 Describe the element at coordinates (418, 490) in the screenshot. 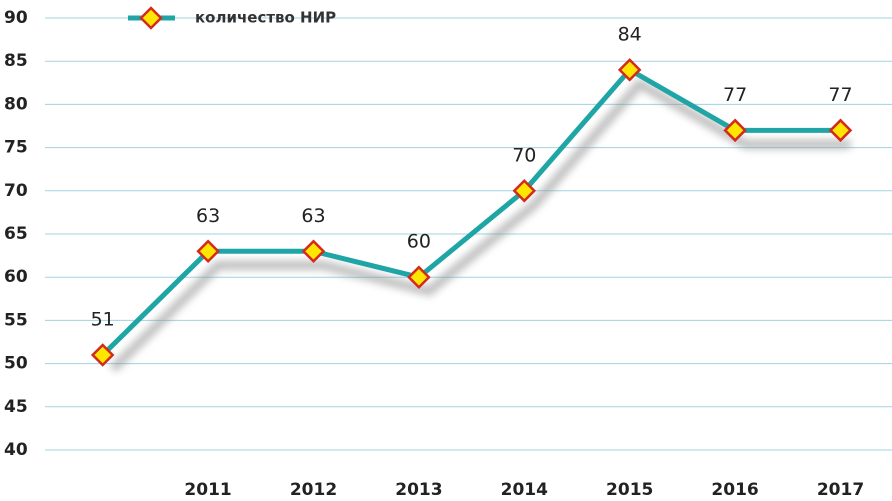

I see `x-tick-label: 2013` at that location.